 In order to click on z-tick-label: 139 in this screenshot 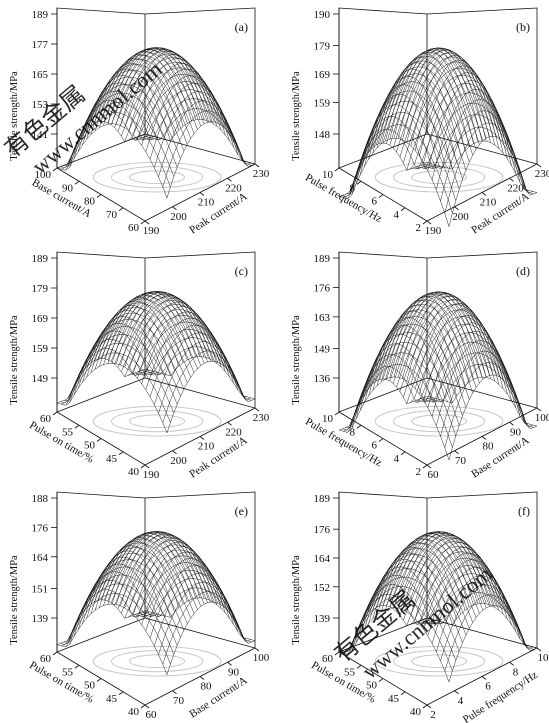, I will do `click(322, 619)`.